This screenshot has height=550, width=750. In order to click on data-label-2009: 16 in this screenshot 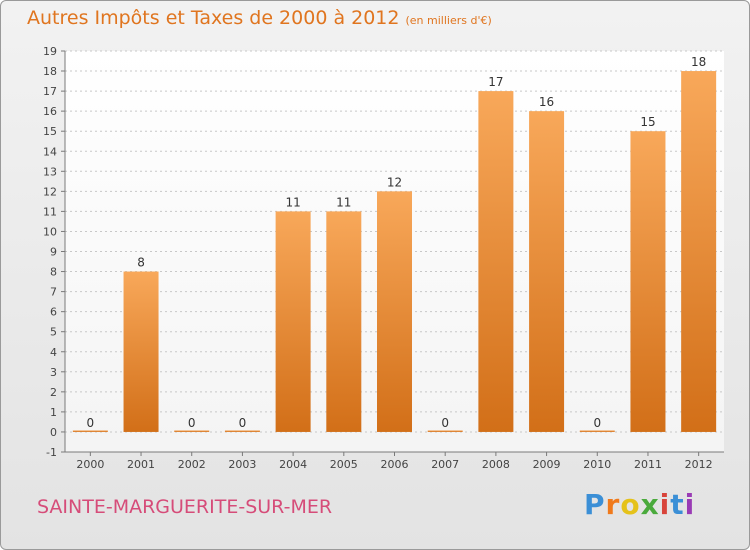, I will do `click(546, 102)`.